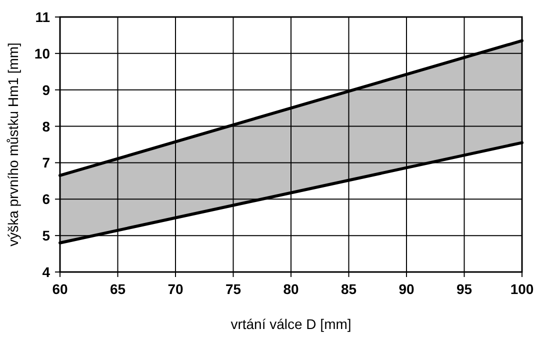 The image size is (538, 344). What do you see at coordinates (46, 236) in the screenshot?
I see `y-tick-label: 5` at bounding box center [46, 236].